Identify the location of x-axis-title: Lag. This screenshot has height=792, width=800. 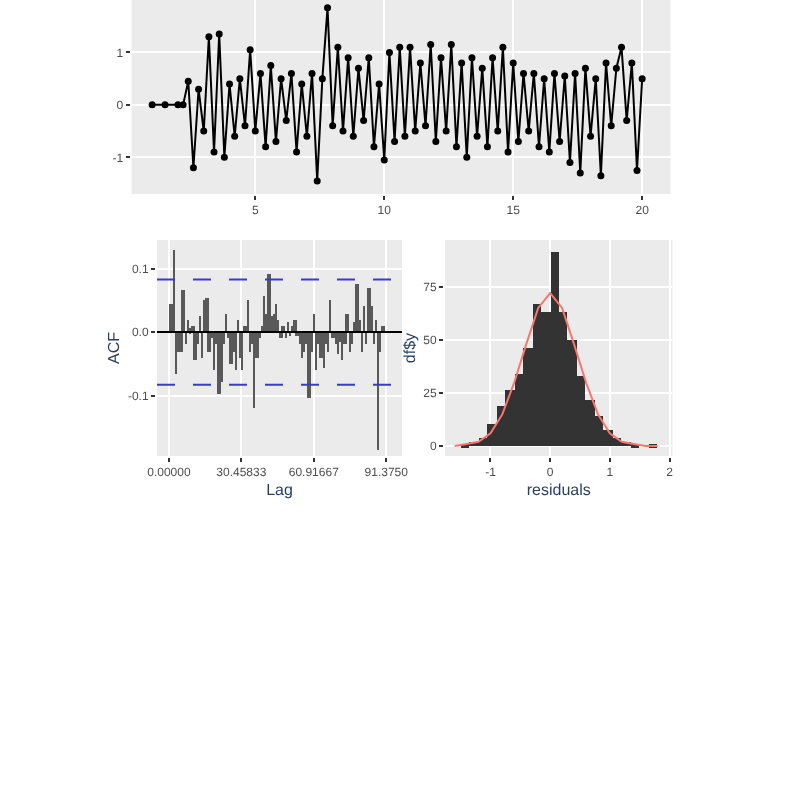
(279, 489).